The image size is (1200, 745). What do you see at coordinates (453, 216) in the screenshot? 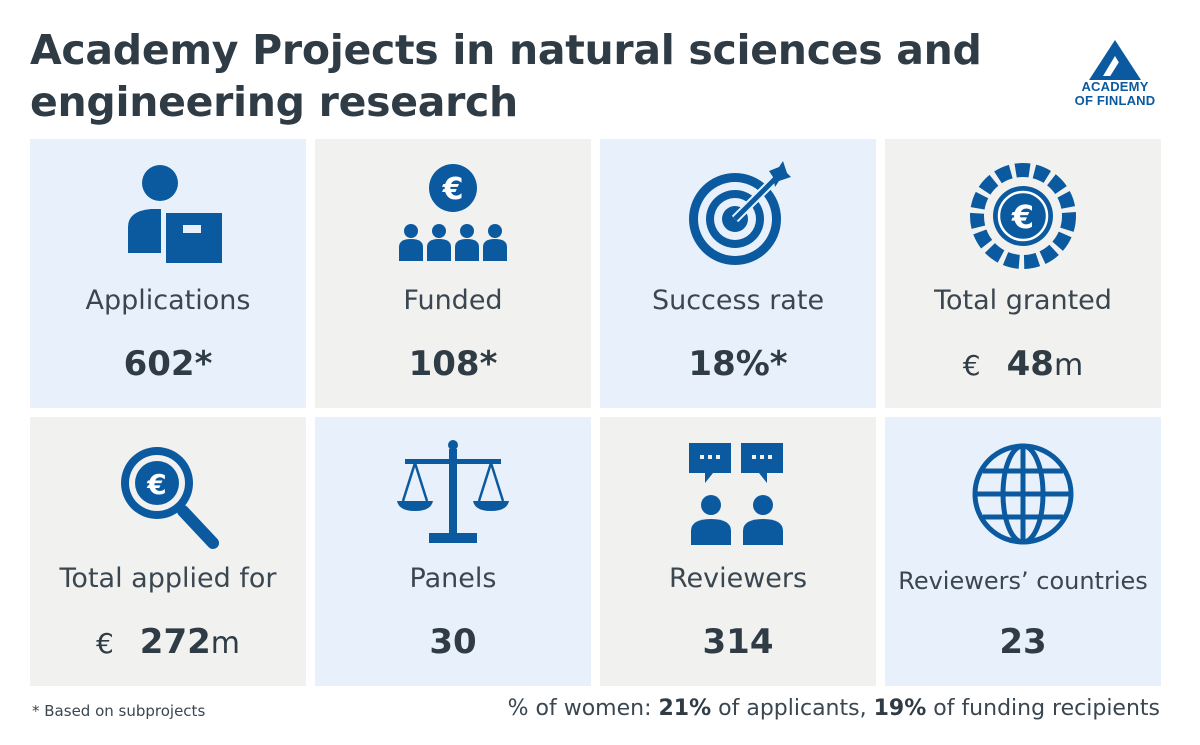
I see `funded-group-euro-icon: €` at bounding box center [453, 216].